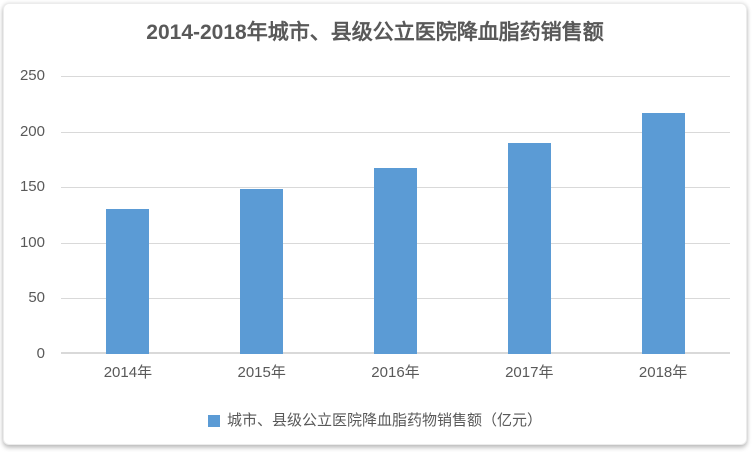  I want to click on y-tick-label-150: 150, so click(32, 187).